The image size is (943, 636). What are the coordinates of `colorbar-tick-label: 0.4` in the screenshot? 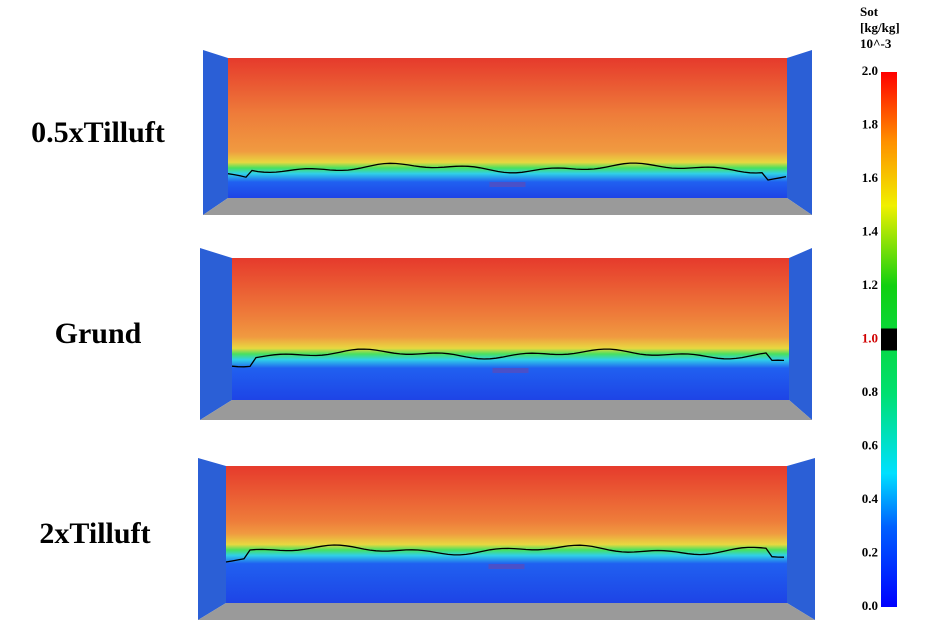 It's located at (870, 498).